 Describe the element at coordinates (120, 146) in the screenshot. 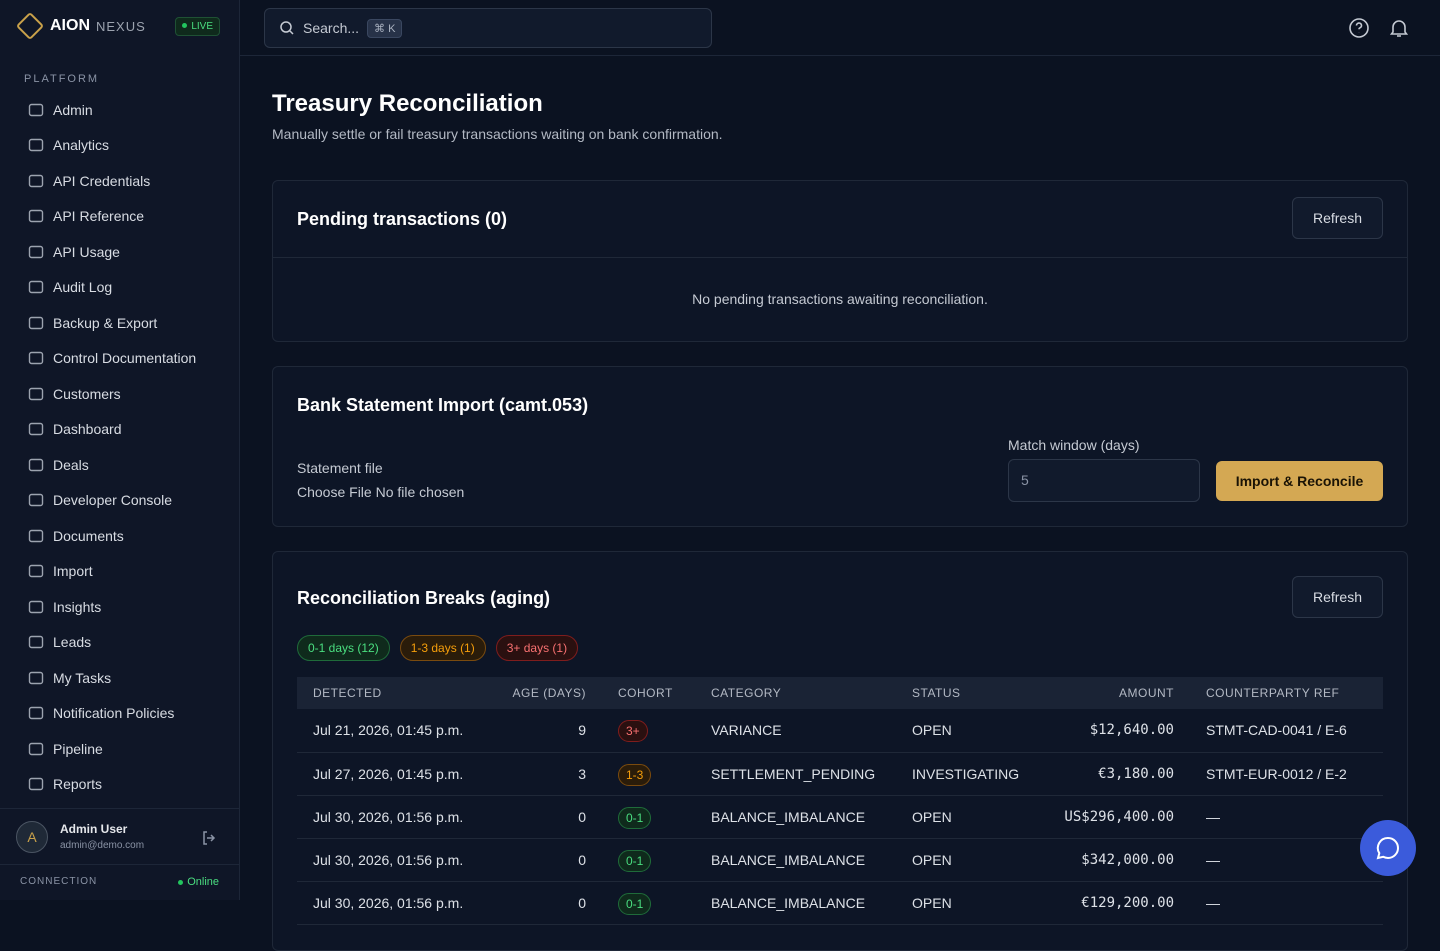

I see `nav-item: Analytics` at that location.